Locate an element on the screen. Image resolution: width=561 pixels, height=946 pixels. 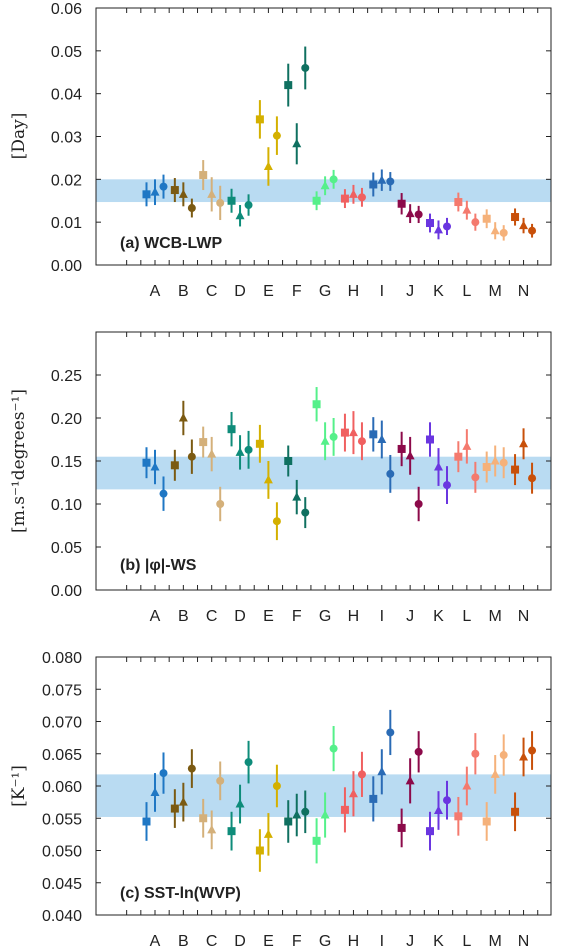
panel-a-title: (a) WCB-LWP is located at coordinates (171, 243).